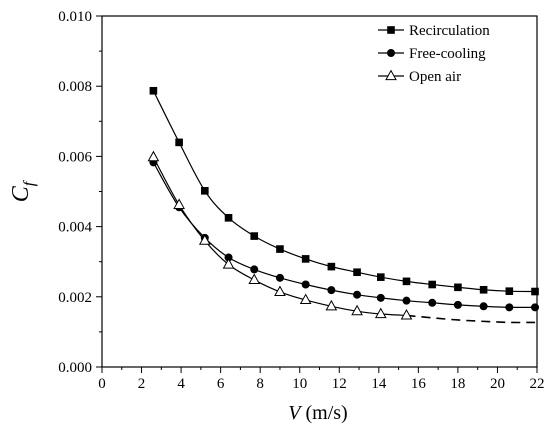  Describe the element at coordinates (339, 384) in the screenshot. I see `x-tick-label: 12` at that location.